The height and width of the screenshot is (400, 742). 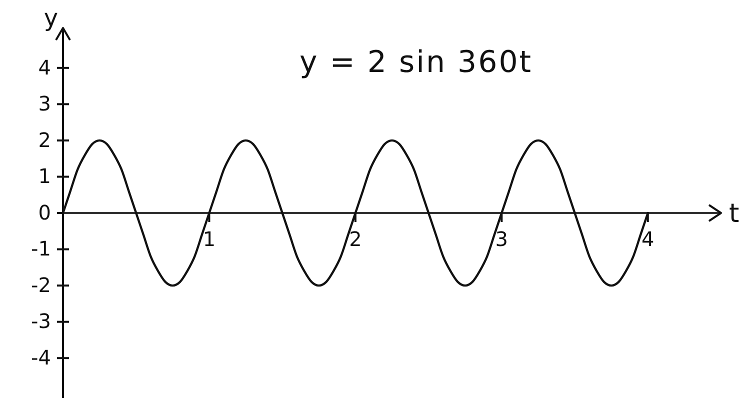 What do you see at coordinates (209, 239) in the screenshot?
I see `x-tick-label: 1` at bounding box center [209, 239].